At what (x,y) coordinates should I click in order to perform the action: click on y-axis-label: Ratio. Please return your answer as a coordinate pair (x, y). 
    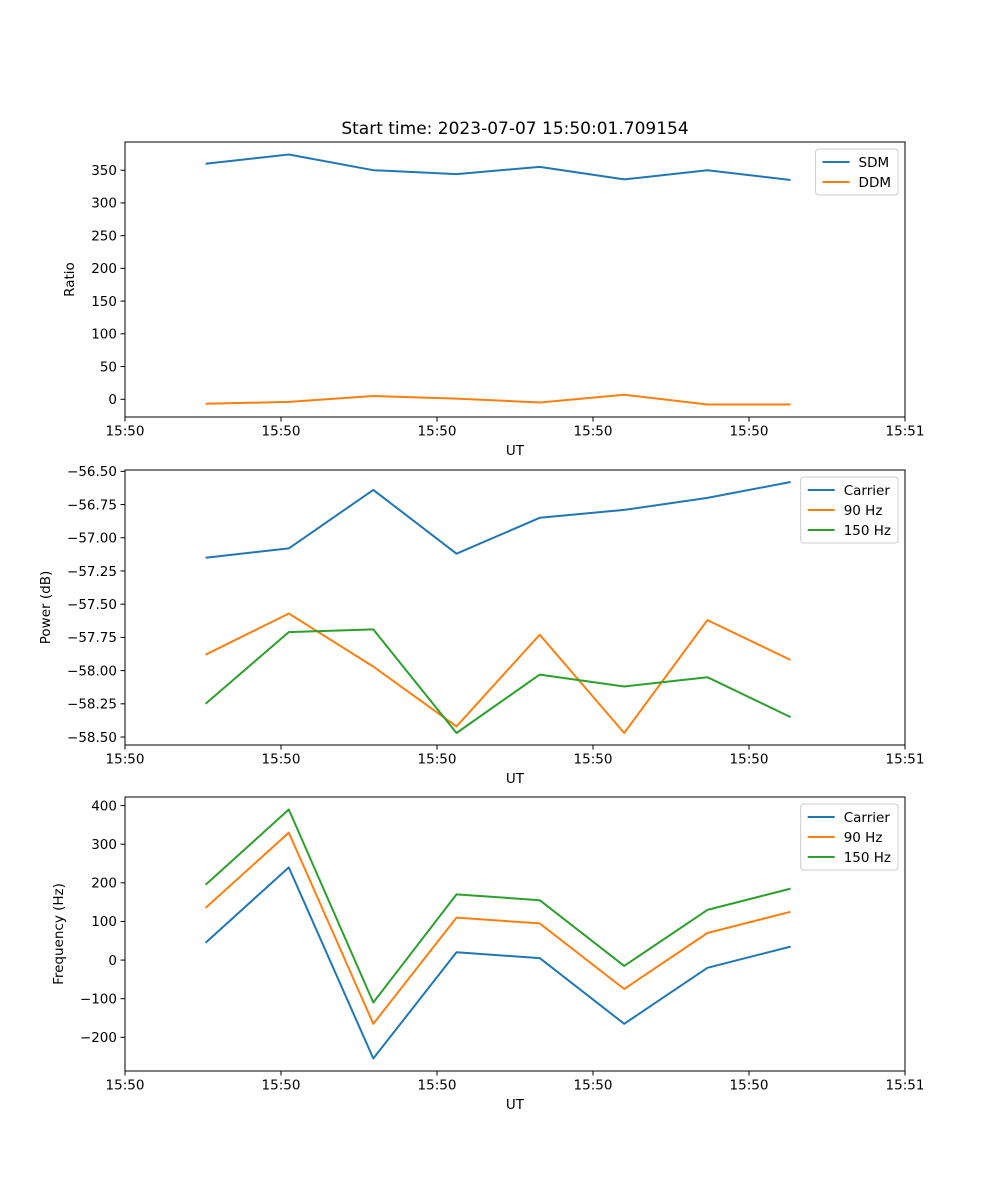
    Looking at the image, I should click on (70, 279).